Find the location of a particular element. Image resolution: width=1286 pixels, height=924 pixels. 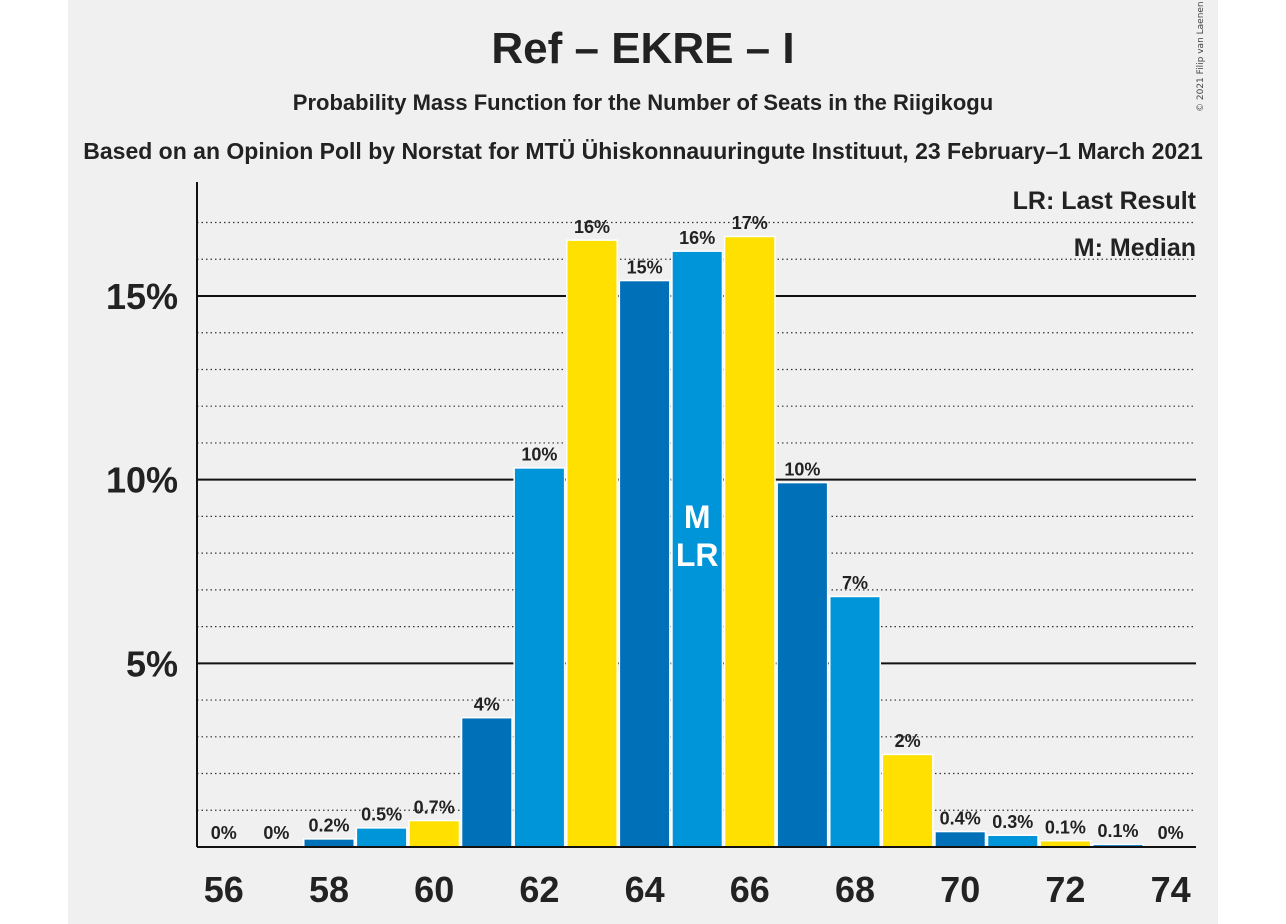

y-tick-label: 5% is located at coordinates (152, 663).